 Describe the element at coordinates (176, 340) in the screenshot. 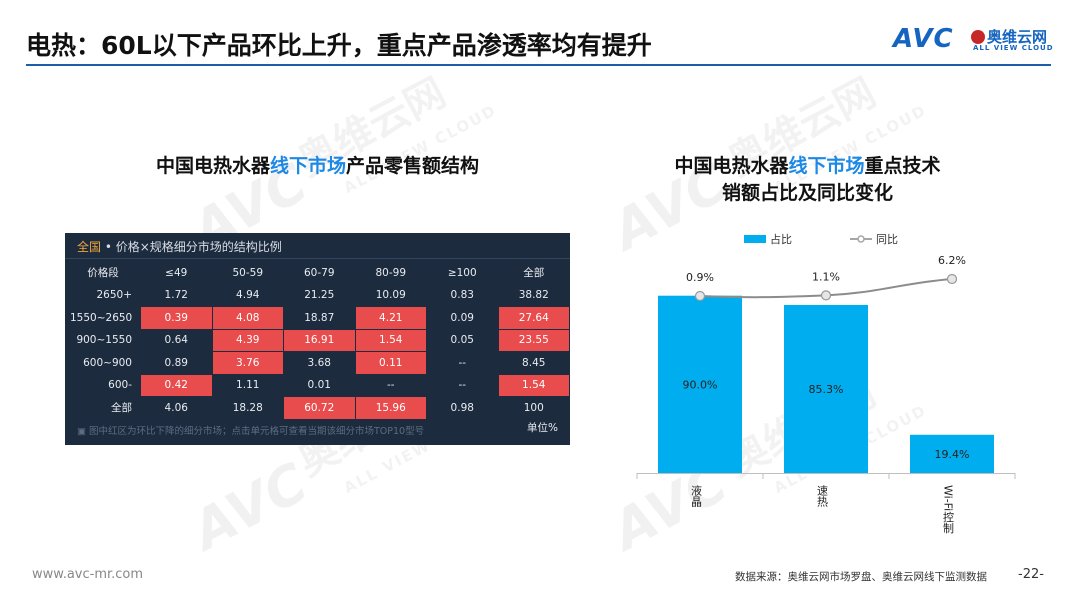

I see `table-cell: 0.64` at that location.